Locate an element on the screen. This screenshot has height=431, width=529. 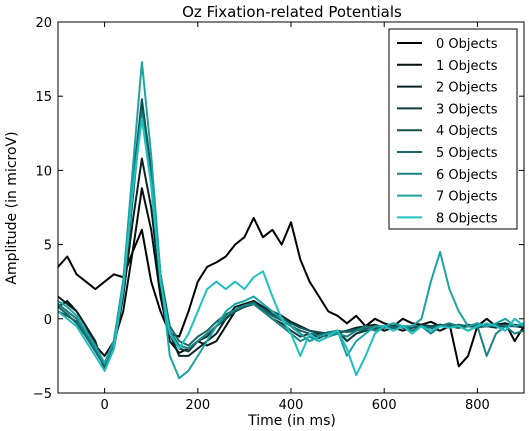
legend-label: 0 Objects is located at coordinates (467, 44).